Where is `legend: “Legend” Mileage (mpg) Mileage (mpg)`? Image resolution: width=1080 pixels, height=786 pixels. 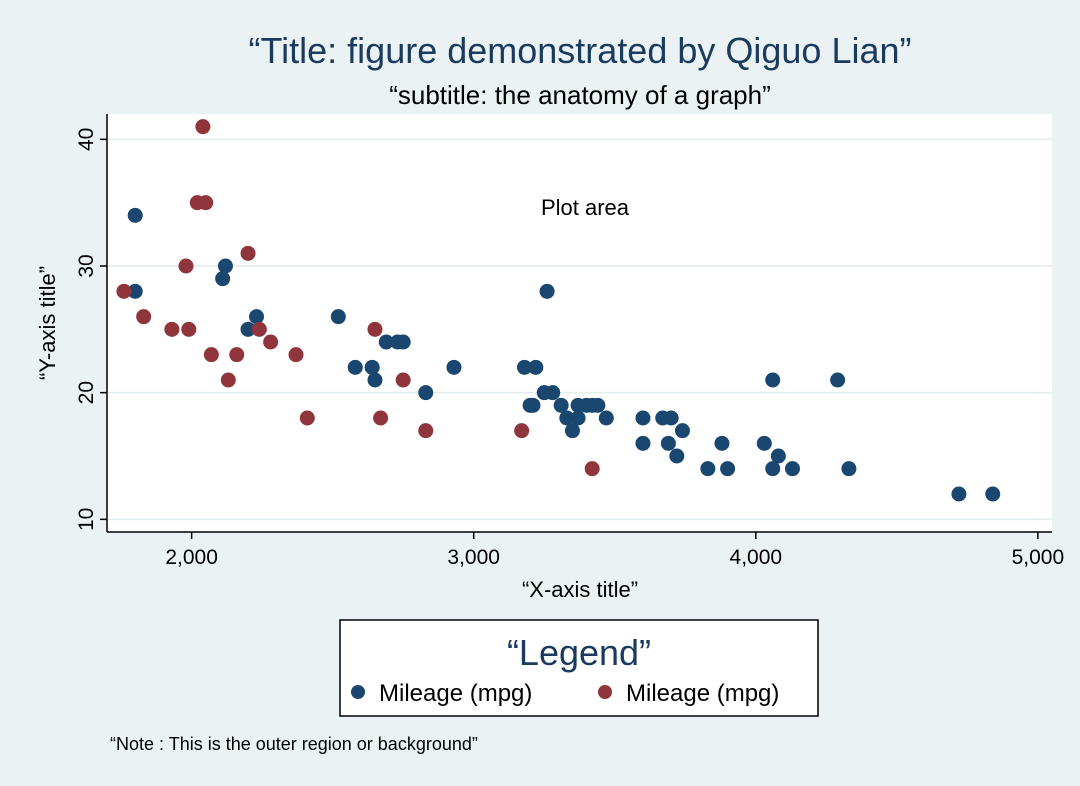 legend: “Legend” Mileage (mpg) Mileage (mpg) is located at coordinates (579, 668).